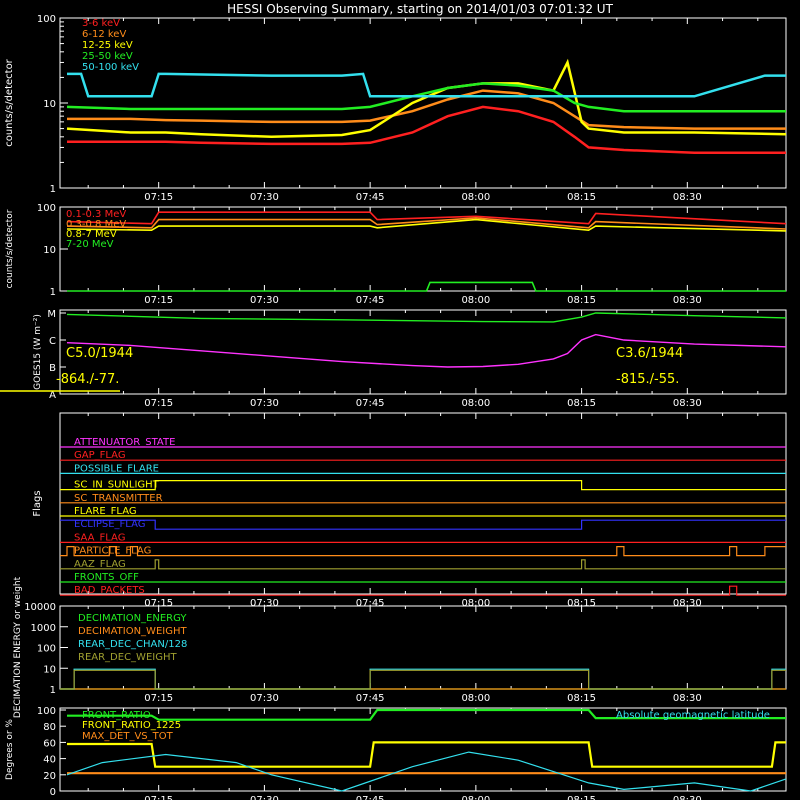 The height and width of the screenshot is (800, 800). I want to click on y-tick-label: 0, so click(53, 792).